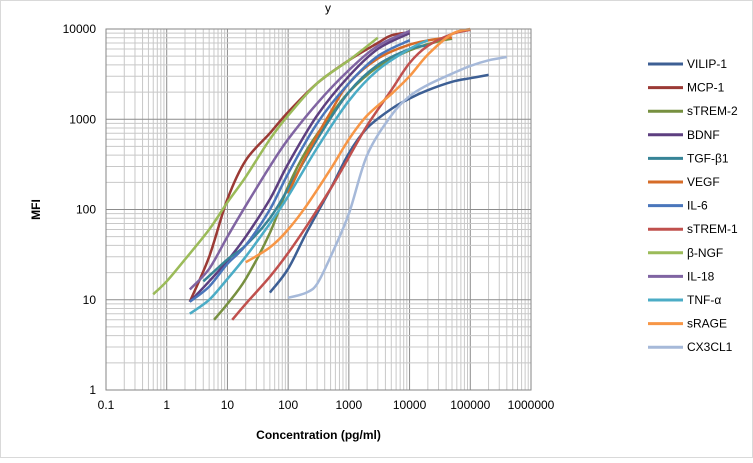 The image size is (753, 463). What do you see at coordinates (86, 210) in the screenshot?
I see `y-tick-label: 100` at bounding box center [86, 210].